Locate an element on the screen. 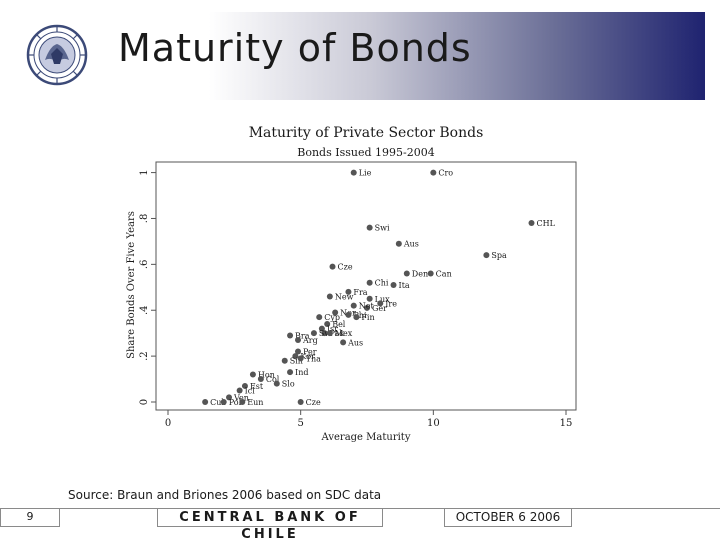  page-number: 9 is located at coordinates (30, 518).